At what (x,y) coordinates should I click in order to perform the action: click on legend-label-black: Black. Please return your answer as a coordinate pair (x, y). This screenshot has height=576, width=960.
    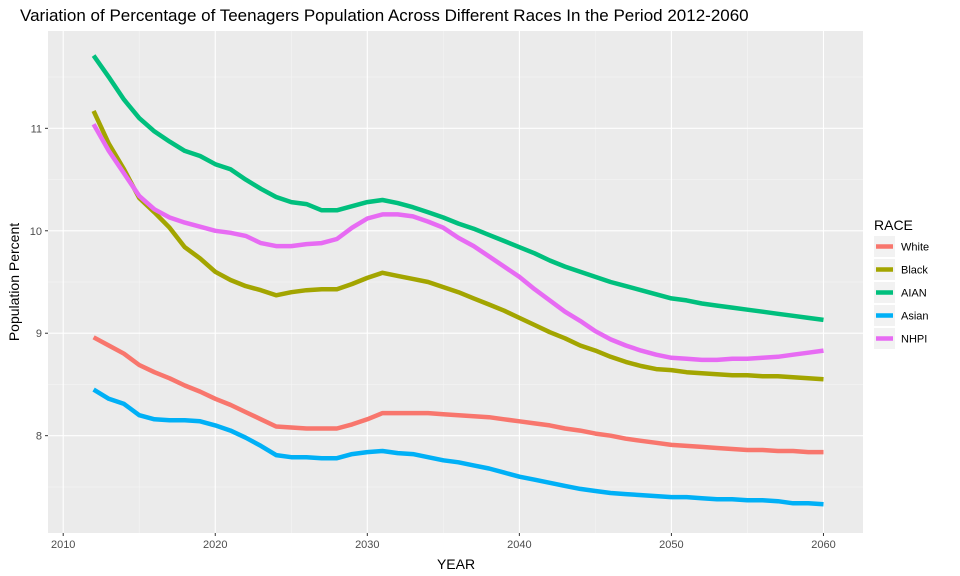
    Looking at the image, I should click on (914, 271).